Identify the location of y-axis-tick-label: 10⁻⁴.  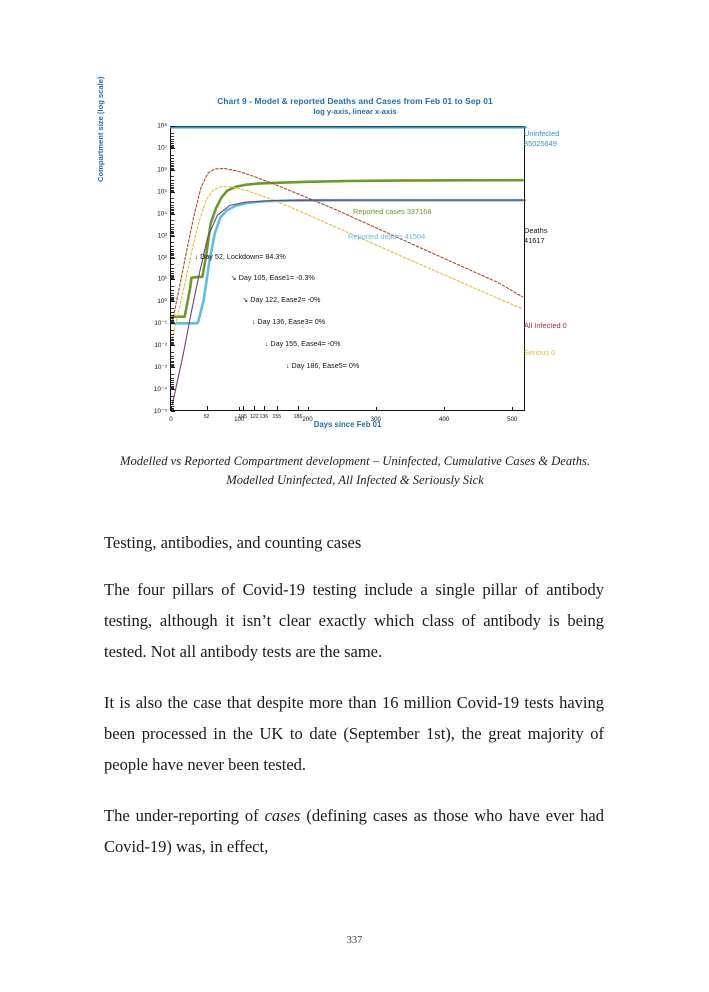
(160, 390).